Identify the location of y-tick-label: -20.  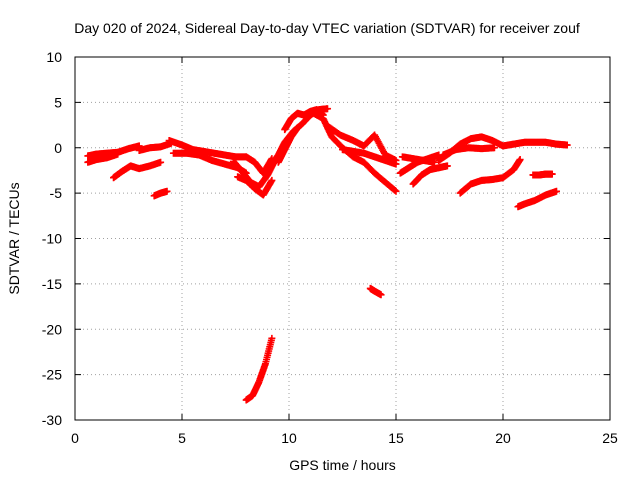
(52, 329).